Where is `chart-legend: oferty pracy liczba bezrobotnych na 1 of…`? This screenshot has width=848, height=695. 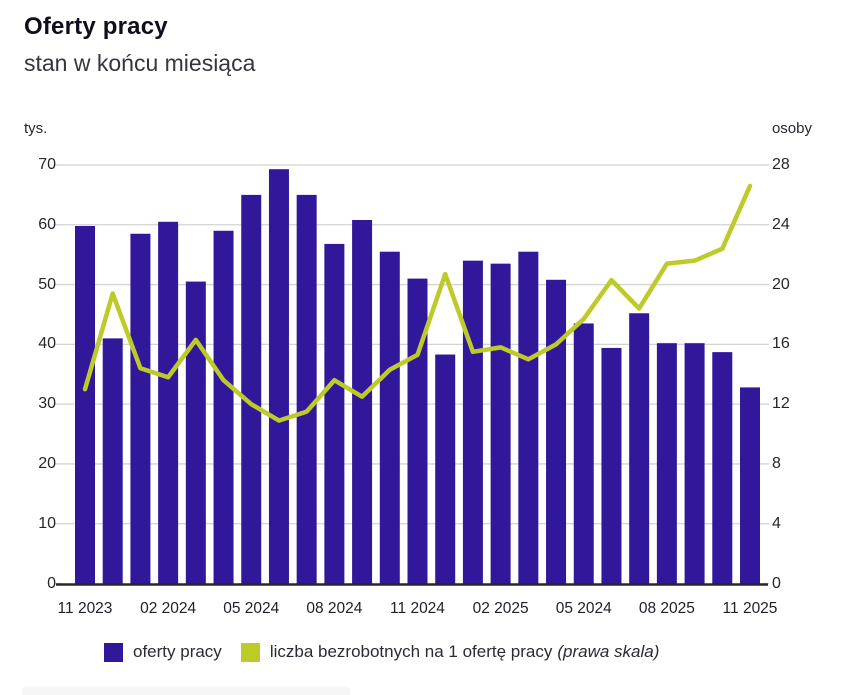
chart-legend: oferty pracy liczba bezrobotnych na 1 of… is located at coordinates (381, 652).